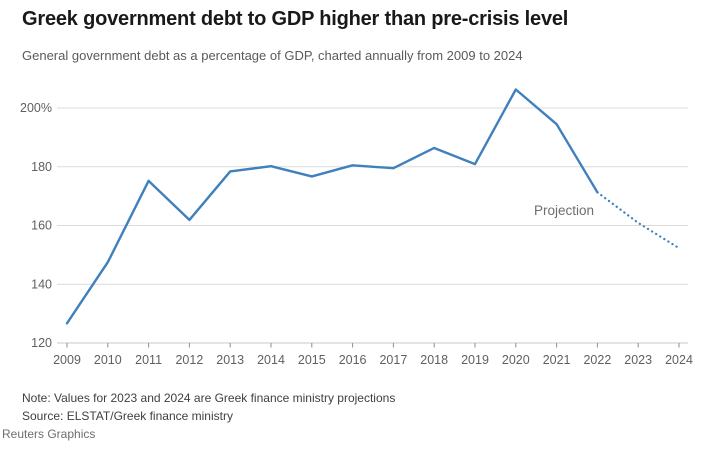 This screenshot has width=726, height=459. Describe the element at coordinates (557, 360) in the screenshot. I see `x-axis-tick-label: 2021` at that location.